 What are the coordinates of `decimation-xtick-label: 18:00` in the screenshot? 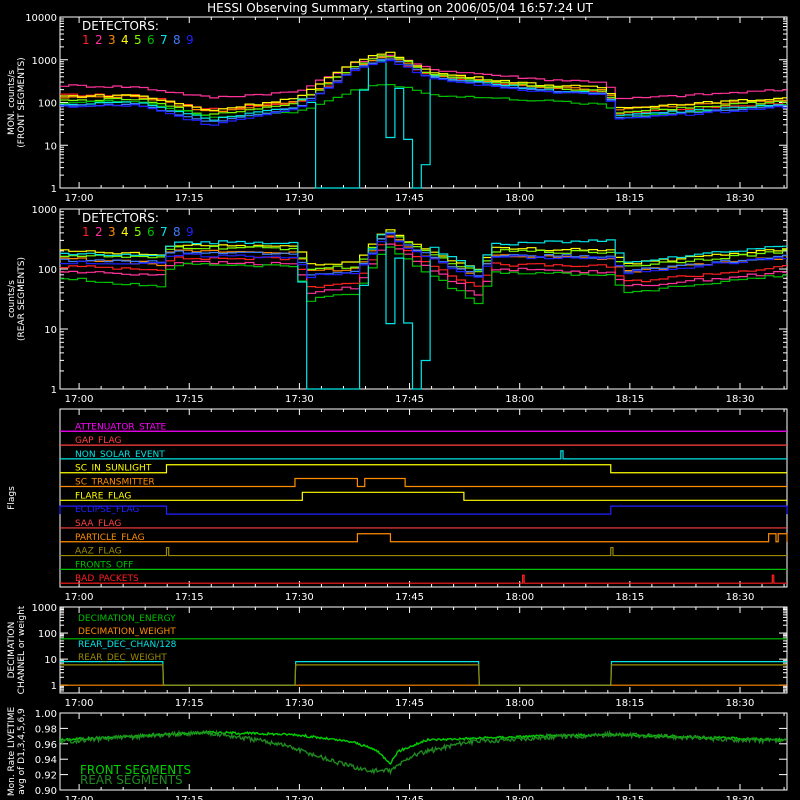 It's located at (519, 703).